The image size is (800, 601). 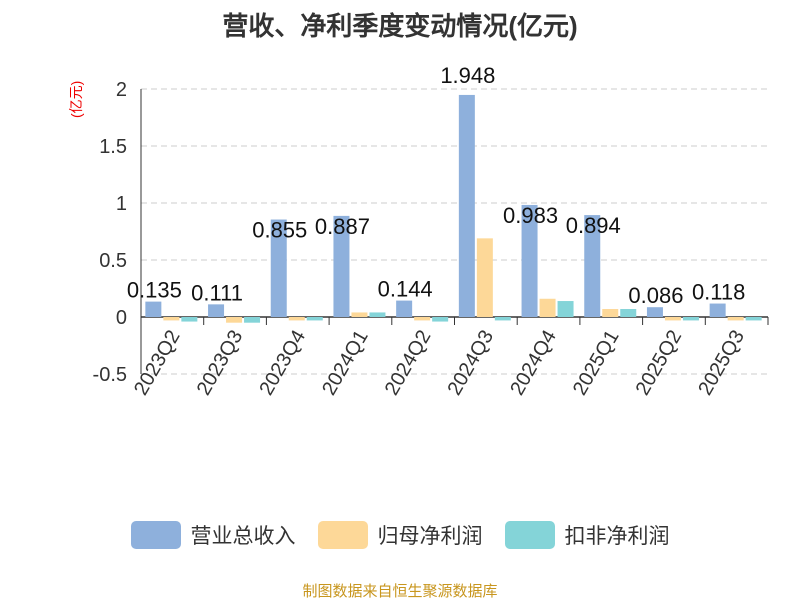 What do you see at coordinates (400, 591) in the screenshot?
I see `source-note: 制图数据来自恒生聚源数据库` at bounding box center [400, 591].